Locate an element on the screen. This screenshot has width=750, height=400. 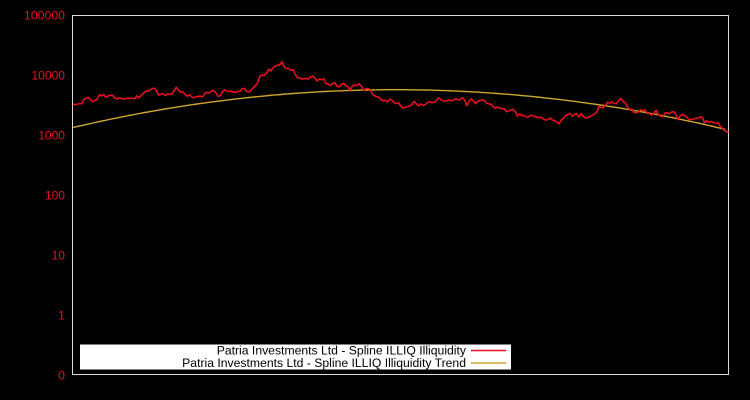
svg-text: 100 is located at coordinates (55, 195).